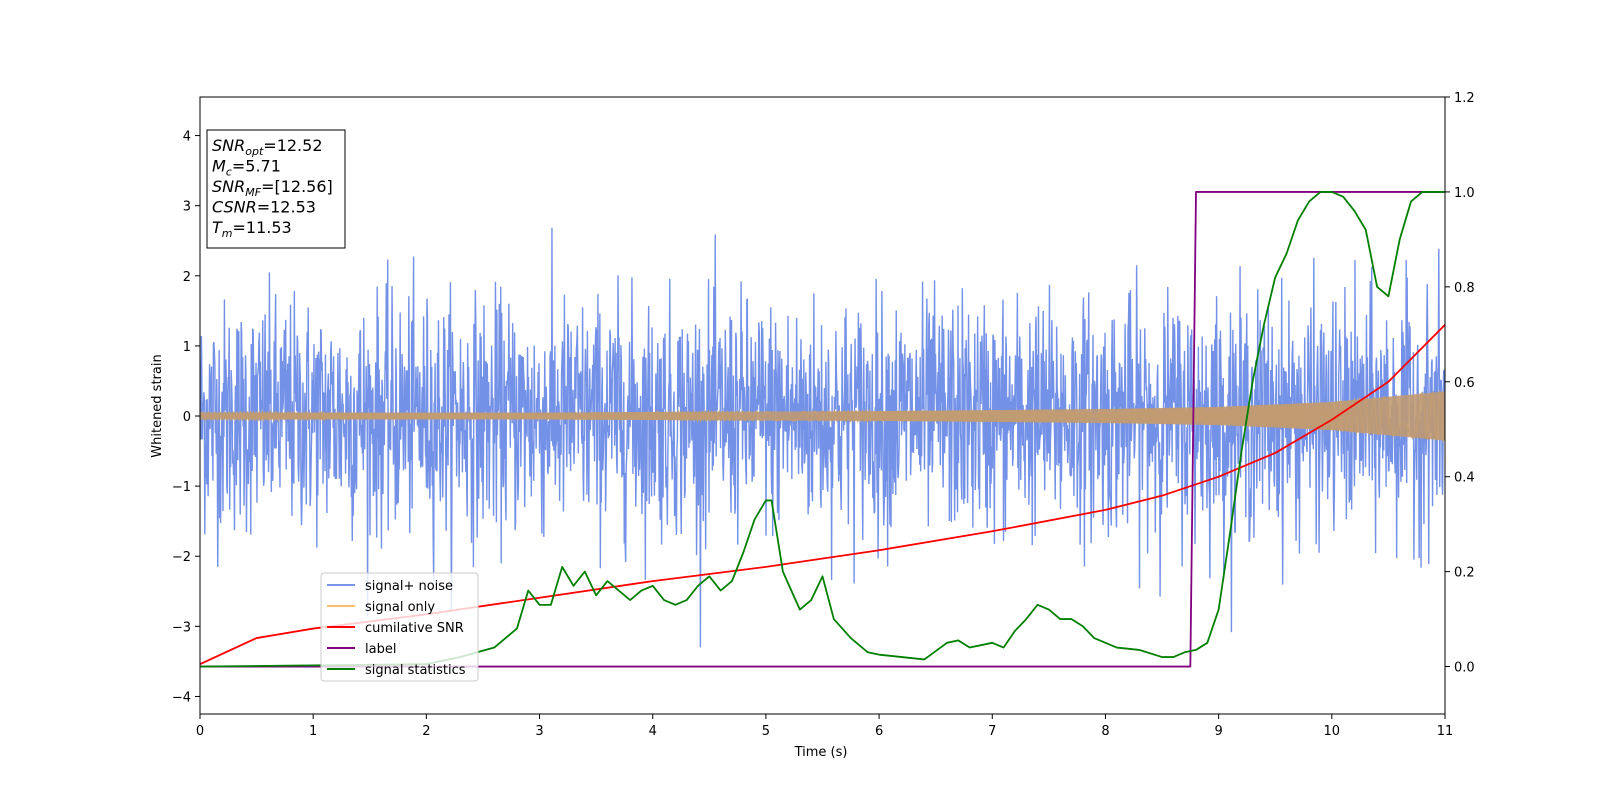  Describe the element at coordinates (380, 649) in the screenshot. I see `legend-label: label` at that location.